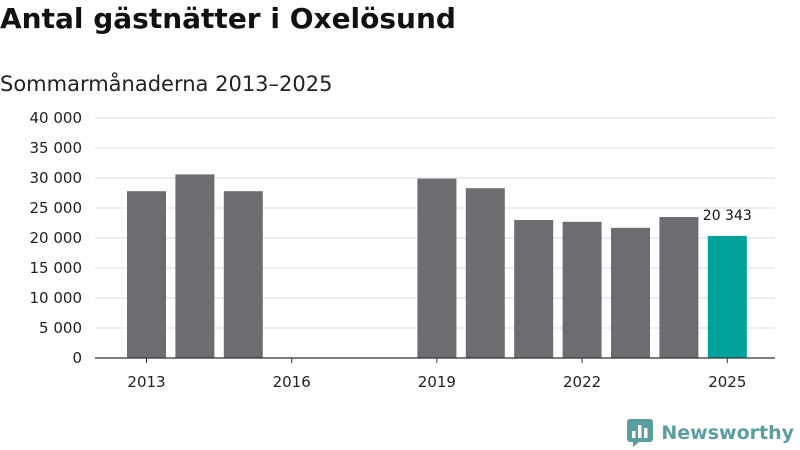  I want to click on x-tick-label: 2016, so click(292, 382).